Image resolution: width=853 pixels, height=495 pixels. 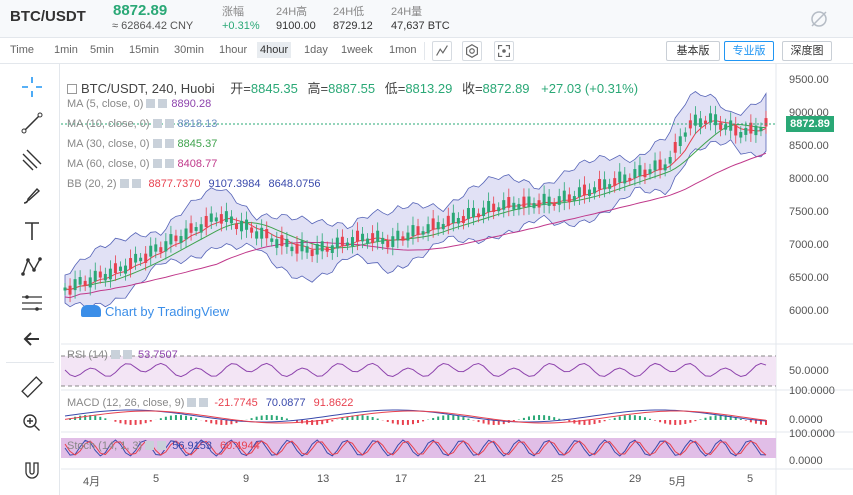 What do you see at coordinates (32, 387) in the screenshot?
I see `ruler-icon` at bounding box center [32, 387].